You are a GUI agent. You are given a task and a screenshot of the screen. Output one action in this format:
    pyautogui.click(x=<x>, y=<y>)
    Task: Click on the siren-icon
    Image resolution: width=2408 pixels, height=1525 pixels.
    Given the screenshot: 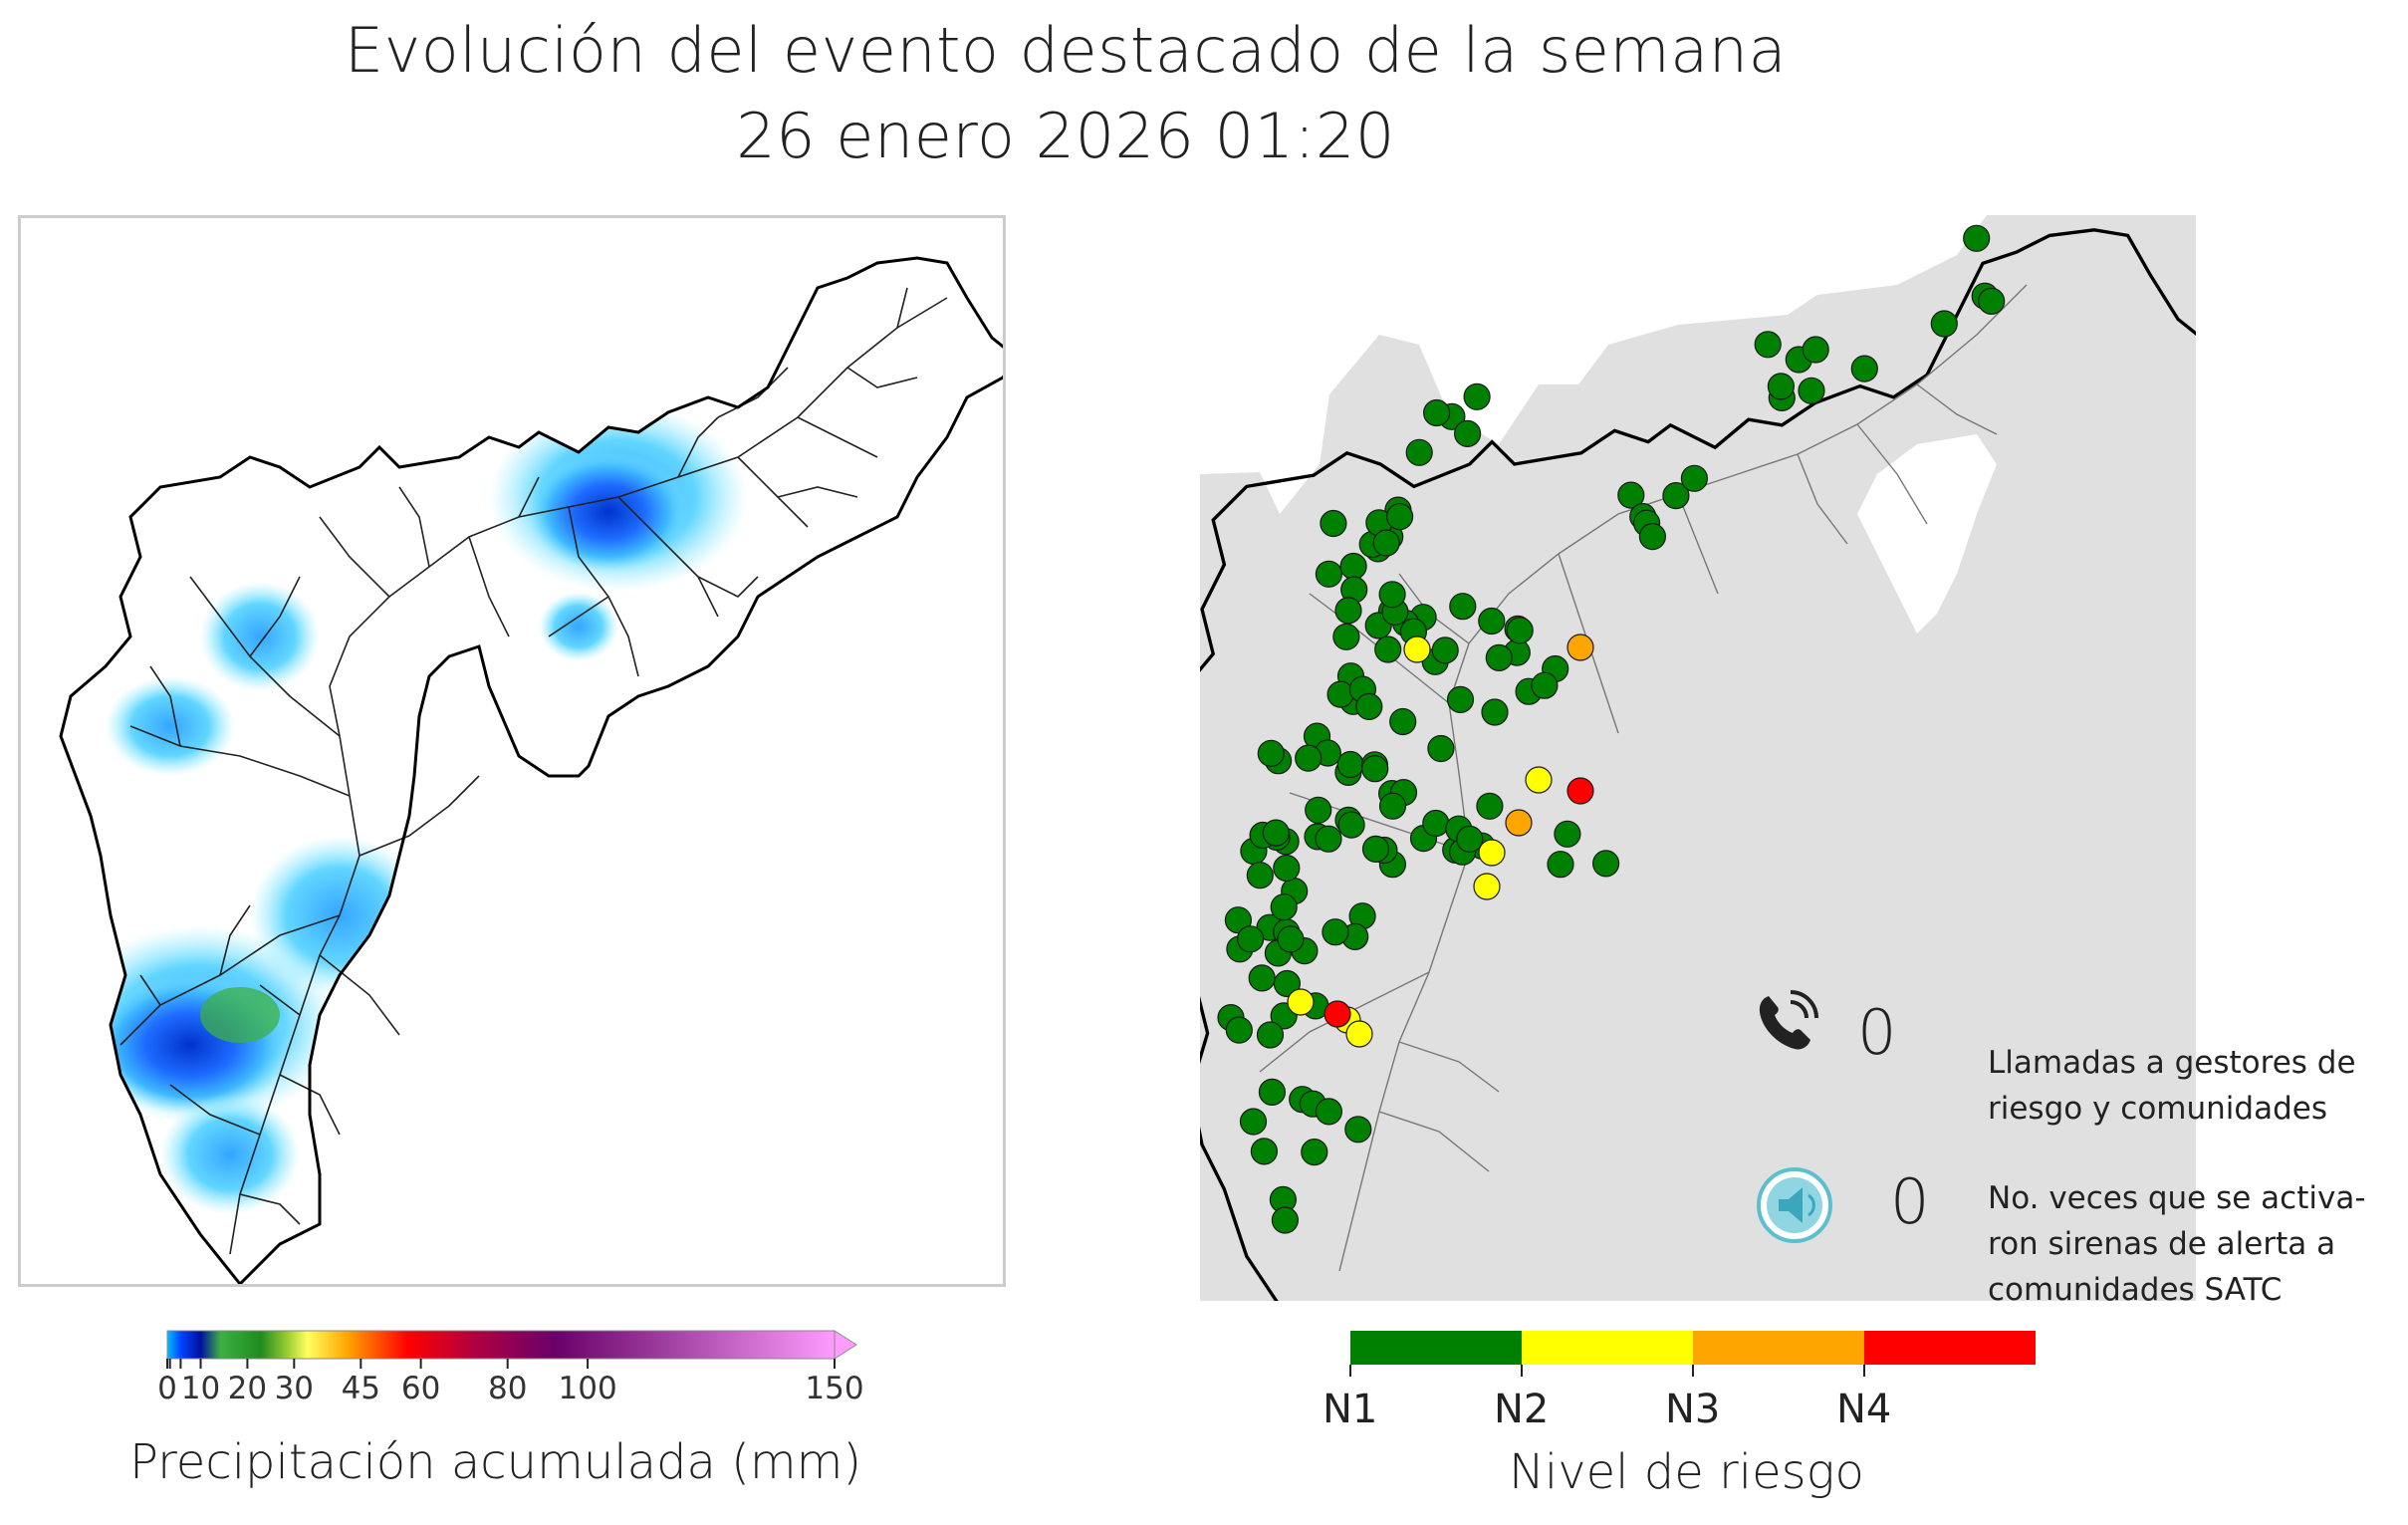 What is the action you would take?
    pyautogui.click(x=1794, y=1205)
    